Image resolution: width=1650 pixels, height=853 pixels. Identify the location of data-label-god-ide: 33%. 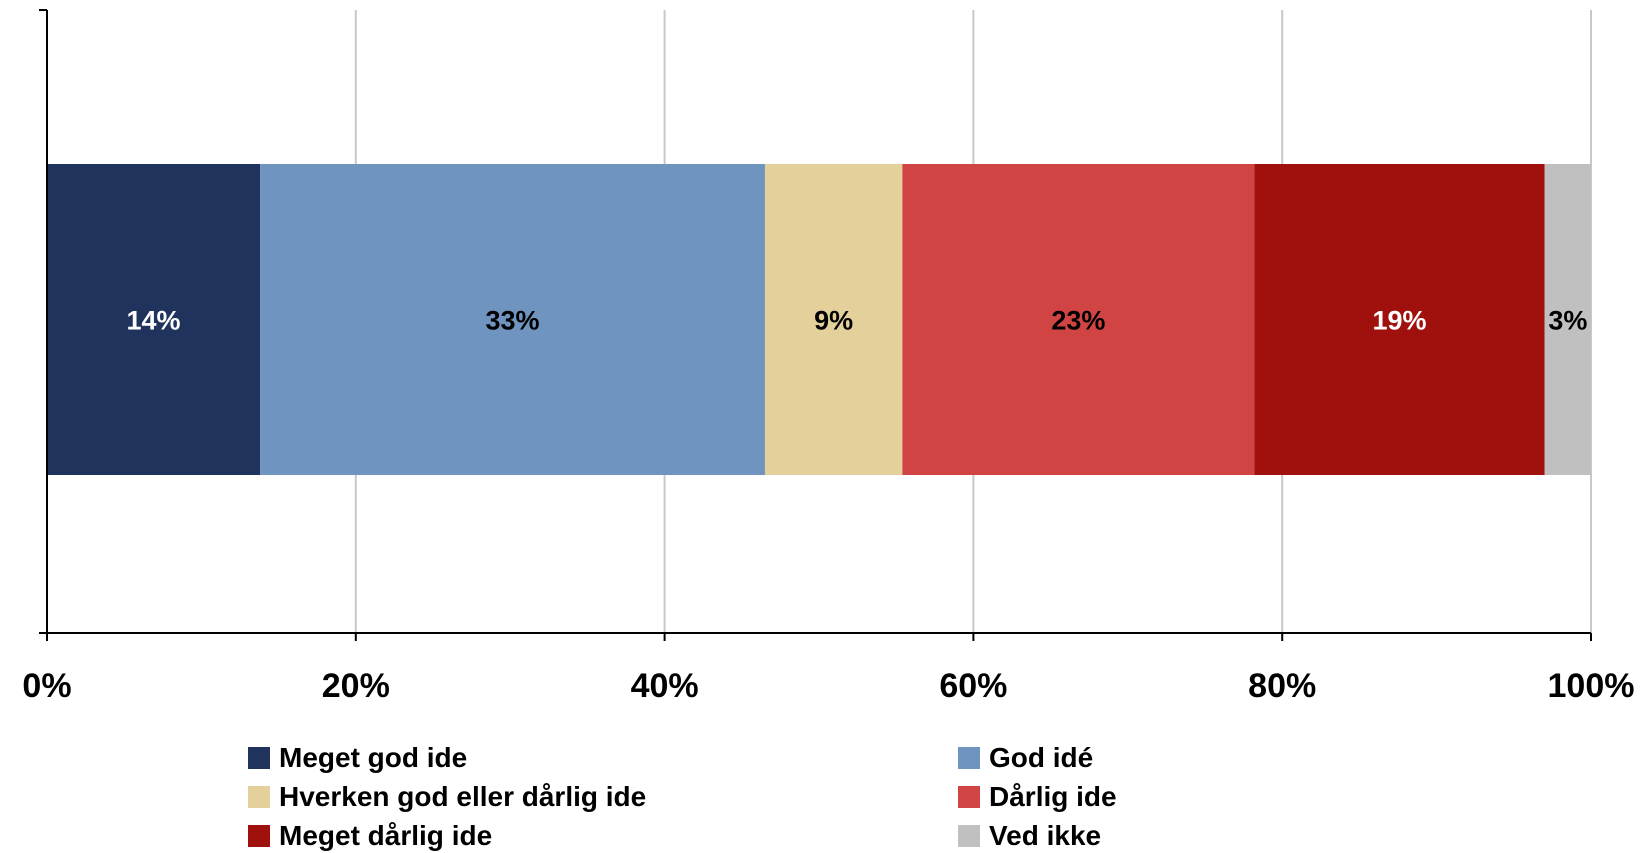
(512, 321).